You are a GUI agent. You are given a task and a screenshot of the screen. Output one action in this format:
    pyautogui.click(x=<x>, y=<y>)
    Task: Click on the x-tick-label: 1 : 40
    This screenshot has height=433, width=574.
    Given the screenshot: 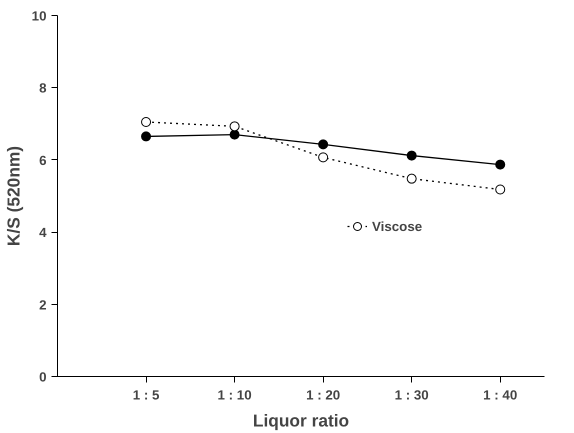 What is the action you would take?
    pyautogui.click(x=500, y=395)
    